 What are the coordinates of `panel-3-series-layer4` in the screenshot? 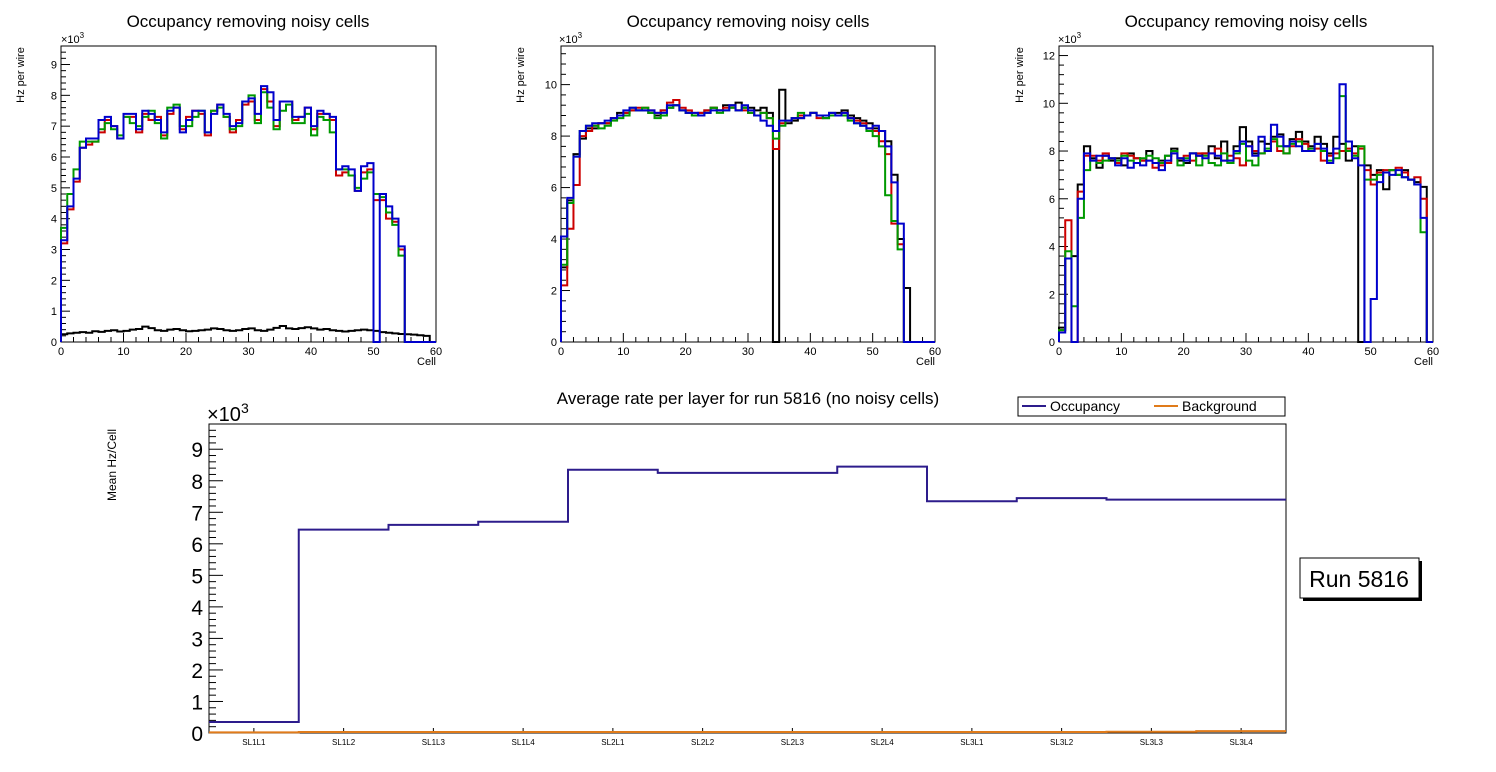 It's located at (1245, 213).